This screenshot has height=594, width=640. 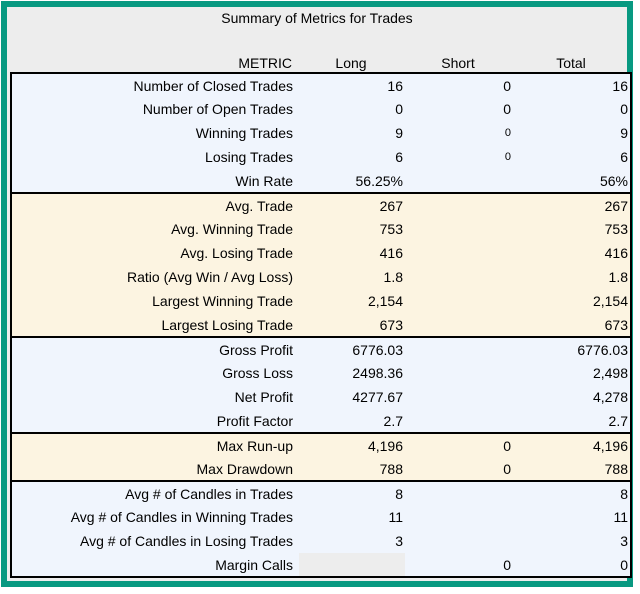 I want to click on table-row: Avg # of Candles in Losing Trades 3 3, so click(x=321, y=541).